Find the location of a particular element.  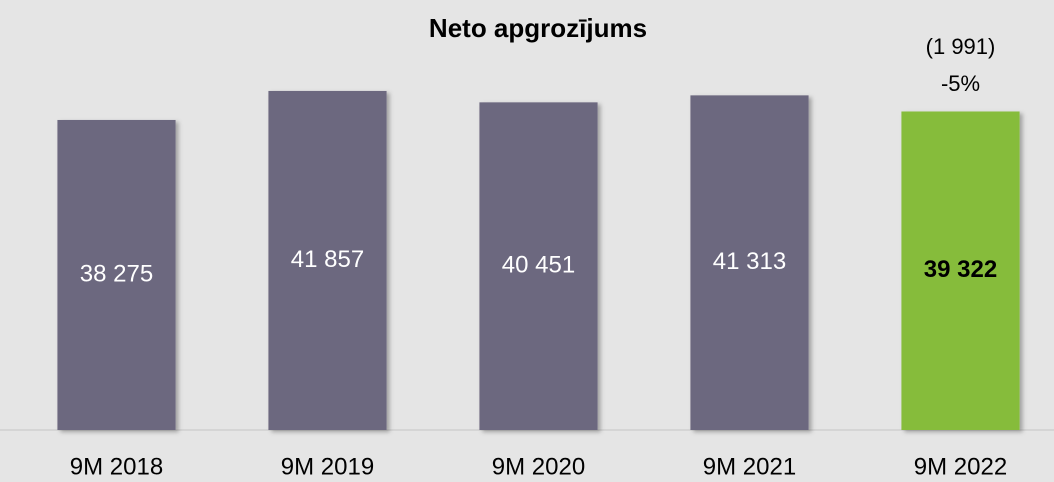

value-label: 40 451 is located at coordinates (538, 265).